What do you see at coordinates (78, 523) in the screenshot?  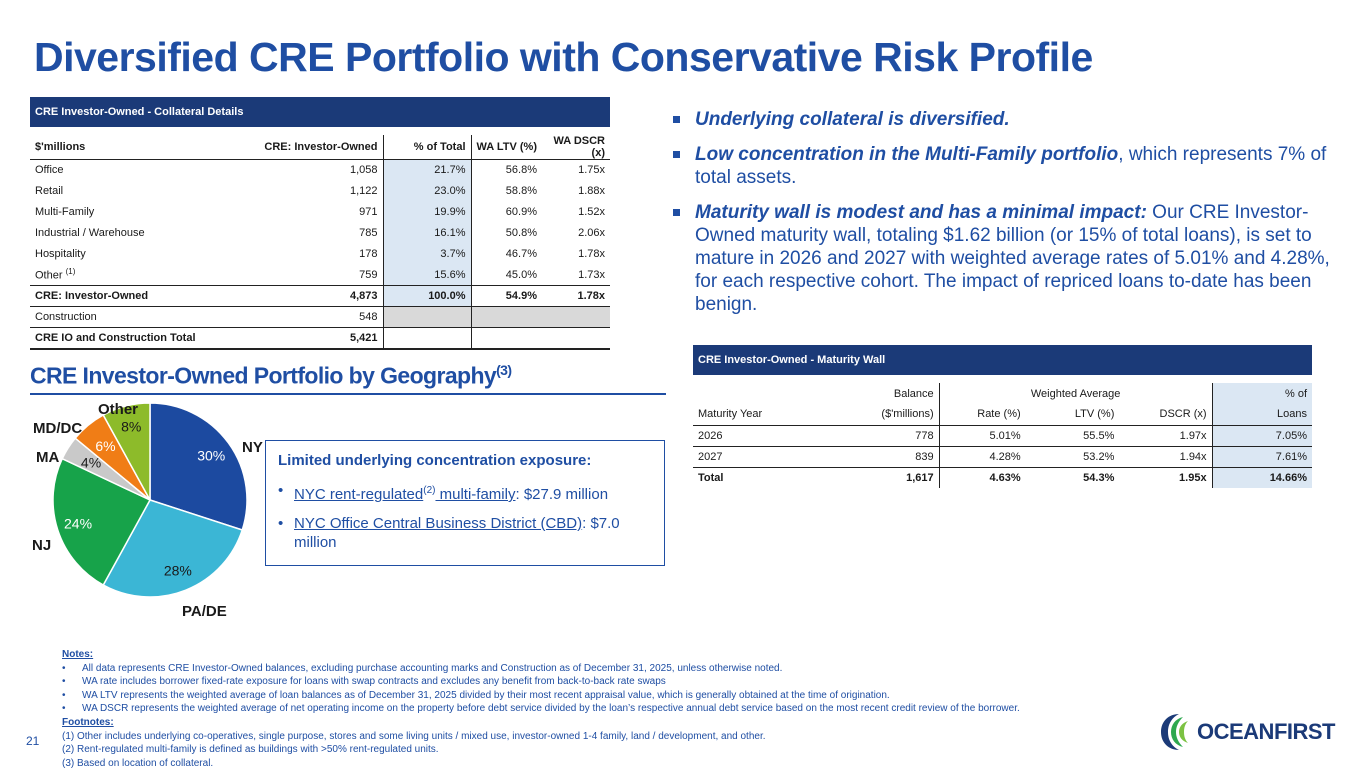 I see `pie-data-label: 24%` at bounding box center [78, 523].